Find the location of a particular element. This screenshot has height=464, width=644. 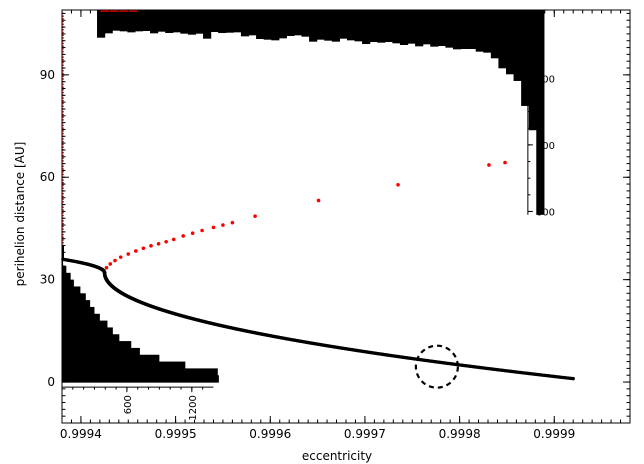

x-tick-label: 0.9999 is located at coordinates (554, 434).